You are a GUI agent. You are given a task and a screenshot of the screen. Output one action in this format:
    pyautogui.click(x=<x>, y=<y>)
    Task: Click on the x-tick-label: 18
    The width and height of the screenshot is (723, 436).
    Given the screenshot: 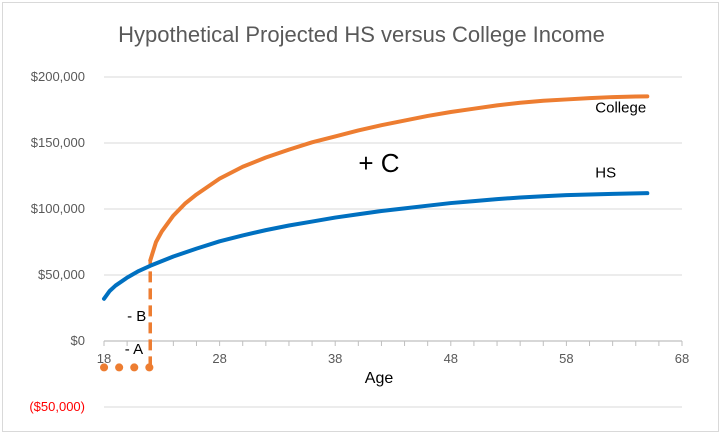 What is the action you would take?
    pyautogui.click(x=104, y=358)
    